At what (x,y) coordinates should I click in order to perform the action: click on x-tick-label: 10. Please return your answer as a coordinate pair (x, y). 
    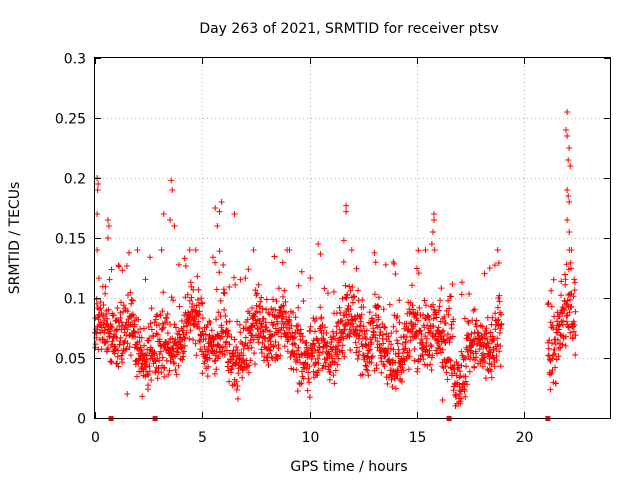
    Looking at the image, I should click on (311, 438).